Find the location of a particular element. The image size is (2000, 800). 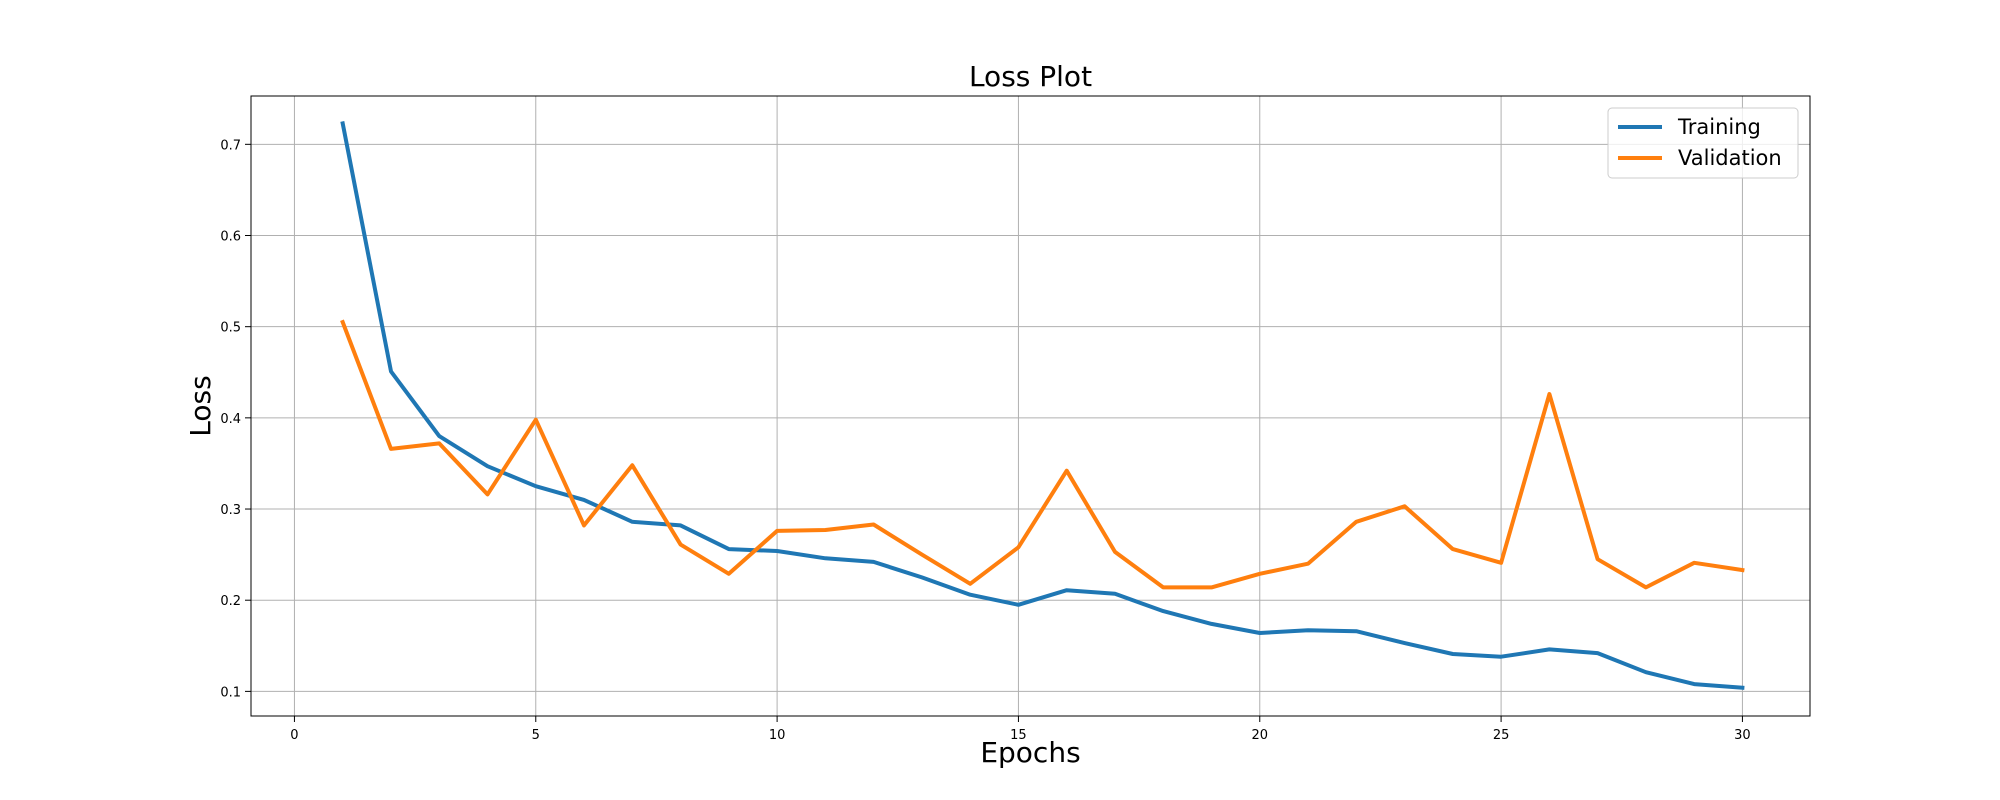

x-tick-label: 10 is located at coordinates (777, 735).